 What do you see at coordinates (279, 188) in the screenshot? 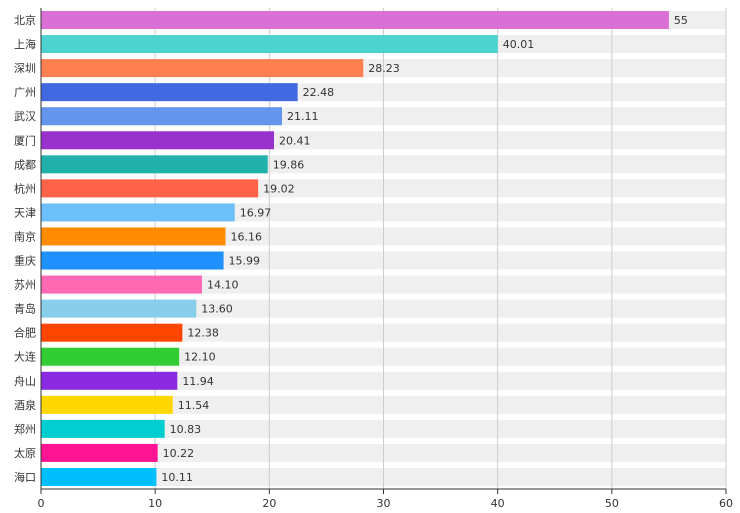
I see `value-label: 19.02` at bounding box center [279, 188].